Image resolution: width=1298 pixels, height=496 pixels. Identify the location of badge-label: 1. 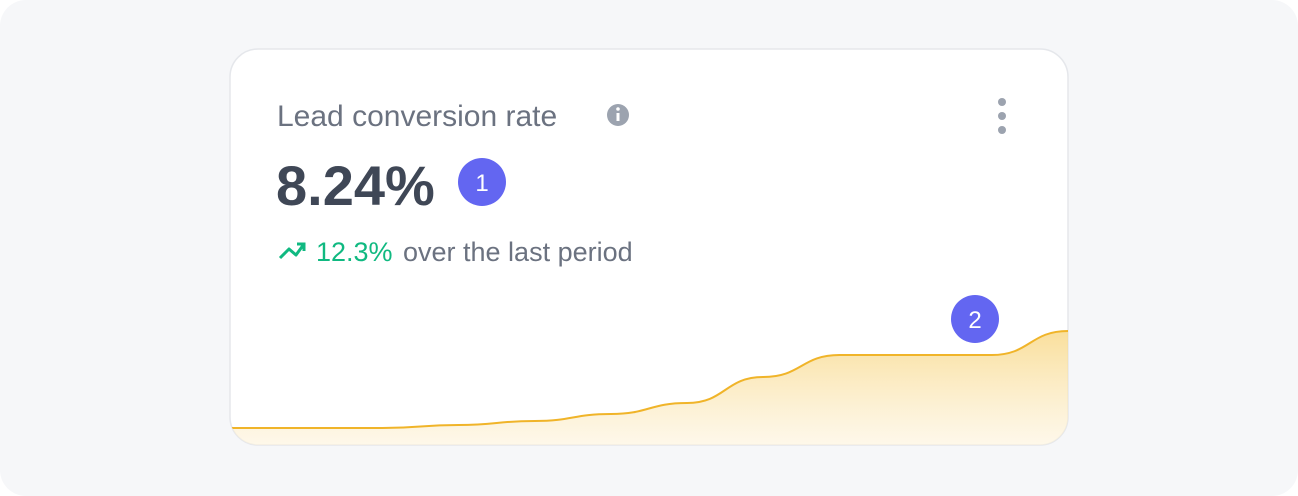
(481, 183).